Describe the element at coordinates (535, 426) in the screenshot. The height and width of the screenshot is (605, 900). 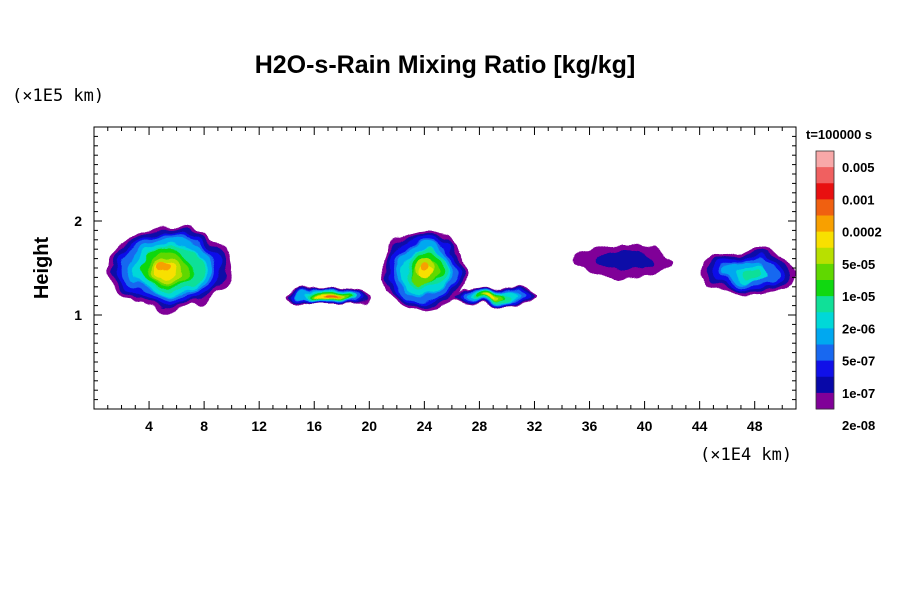
I see `x-tick-label: 32` at that location.